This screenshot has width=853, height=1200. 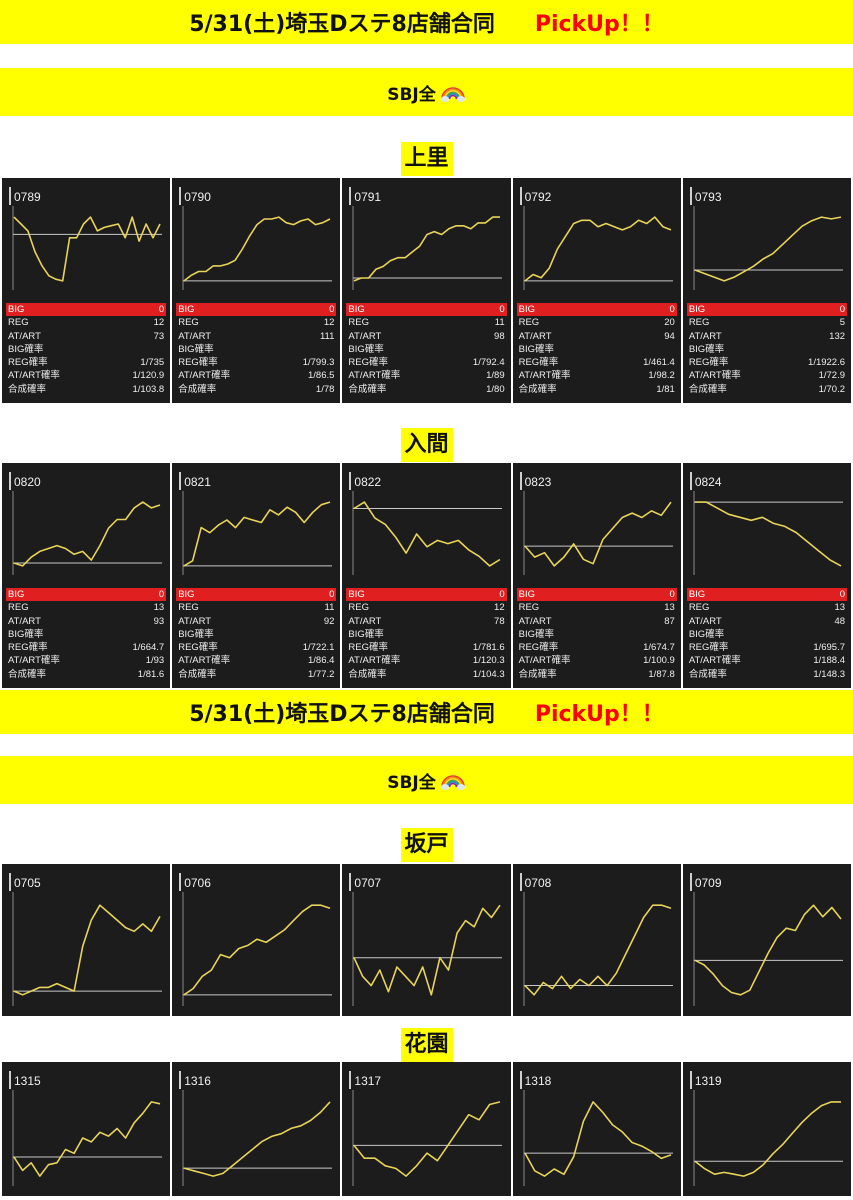 I want to click on stat-row-combined: 合成確率 1/70.2, so click(x=767, y=389).